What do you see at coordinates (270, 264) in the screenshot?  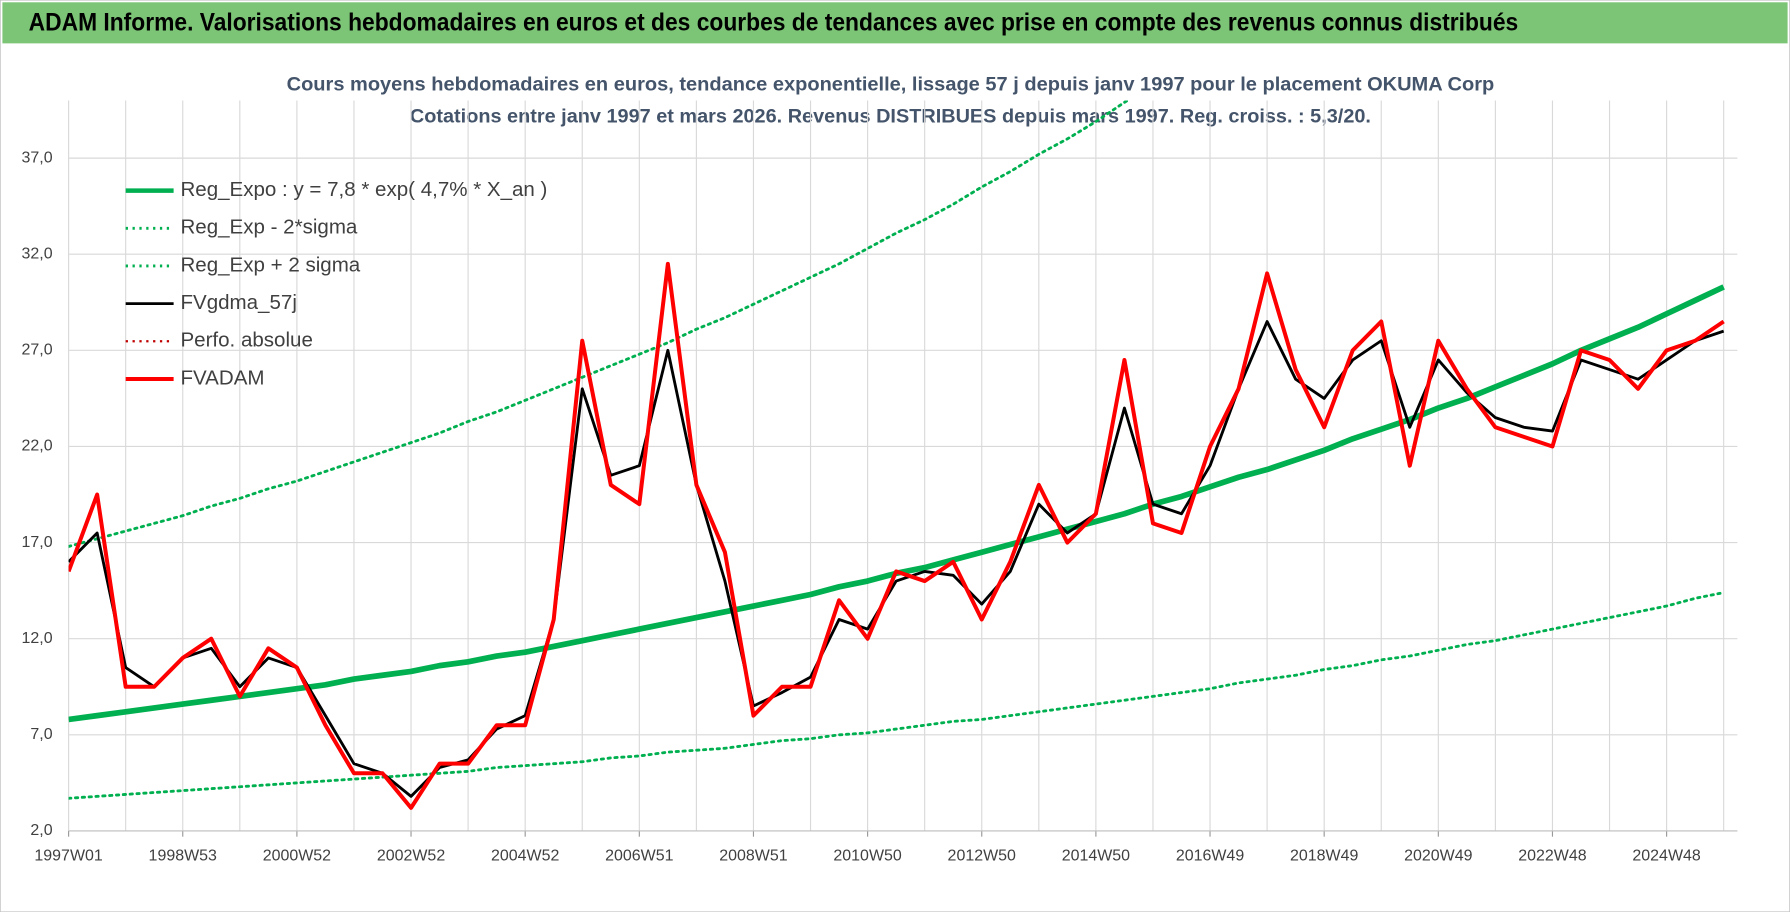 I see `legend-label: Reg_Exp + 2 sigma` at bounding box center [270, 264].